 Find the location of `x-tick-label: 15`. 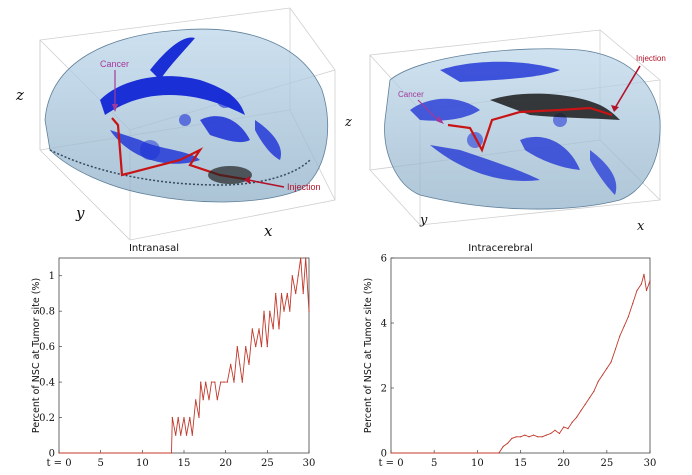

x-tick-label: 15 is located at coordinates (520, 463).